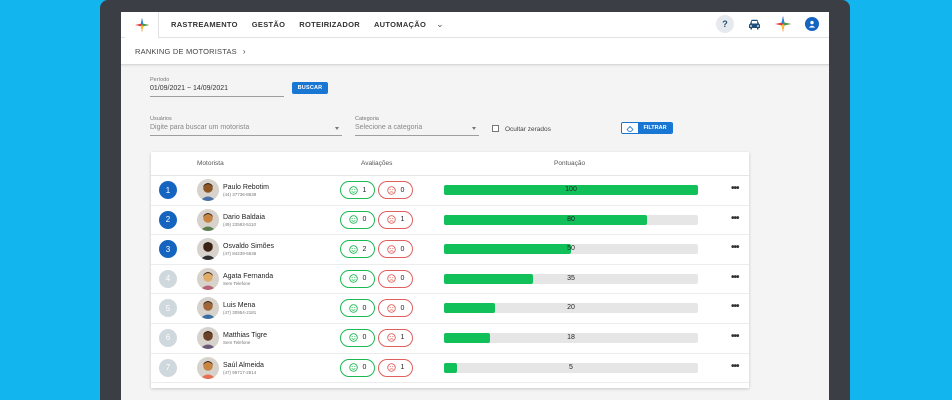 The image size is (952, 400). What do you see at coordinates (244, 217) in the screenshot?
I see `driver-name: Dario Baldaia` at bounding box center [244, 217].